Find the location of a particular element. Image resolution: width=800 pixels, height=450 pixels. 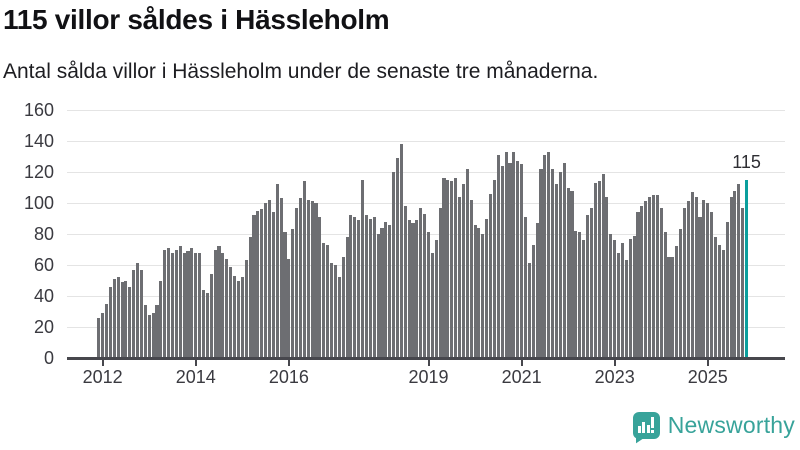

y-axis-tick-label: 100 is located at coordinates (38, 203).